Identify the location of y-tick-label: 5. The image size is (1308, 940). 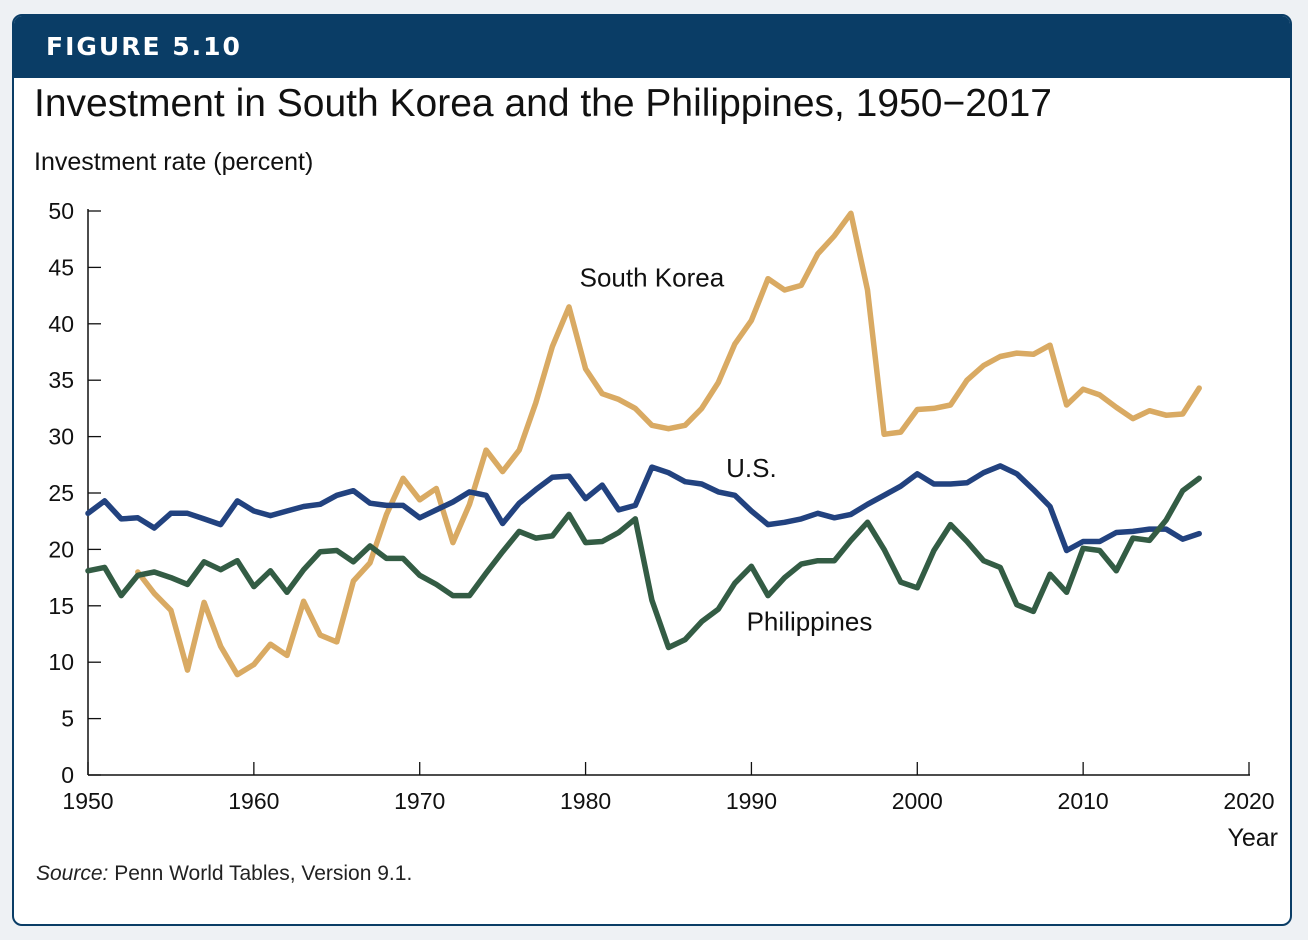
(67, 719).